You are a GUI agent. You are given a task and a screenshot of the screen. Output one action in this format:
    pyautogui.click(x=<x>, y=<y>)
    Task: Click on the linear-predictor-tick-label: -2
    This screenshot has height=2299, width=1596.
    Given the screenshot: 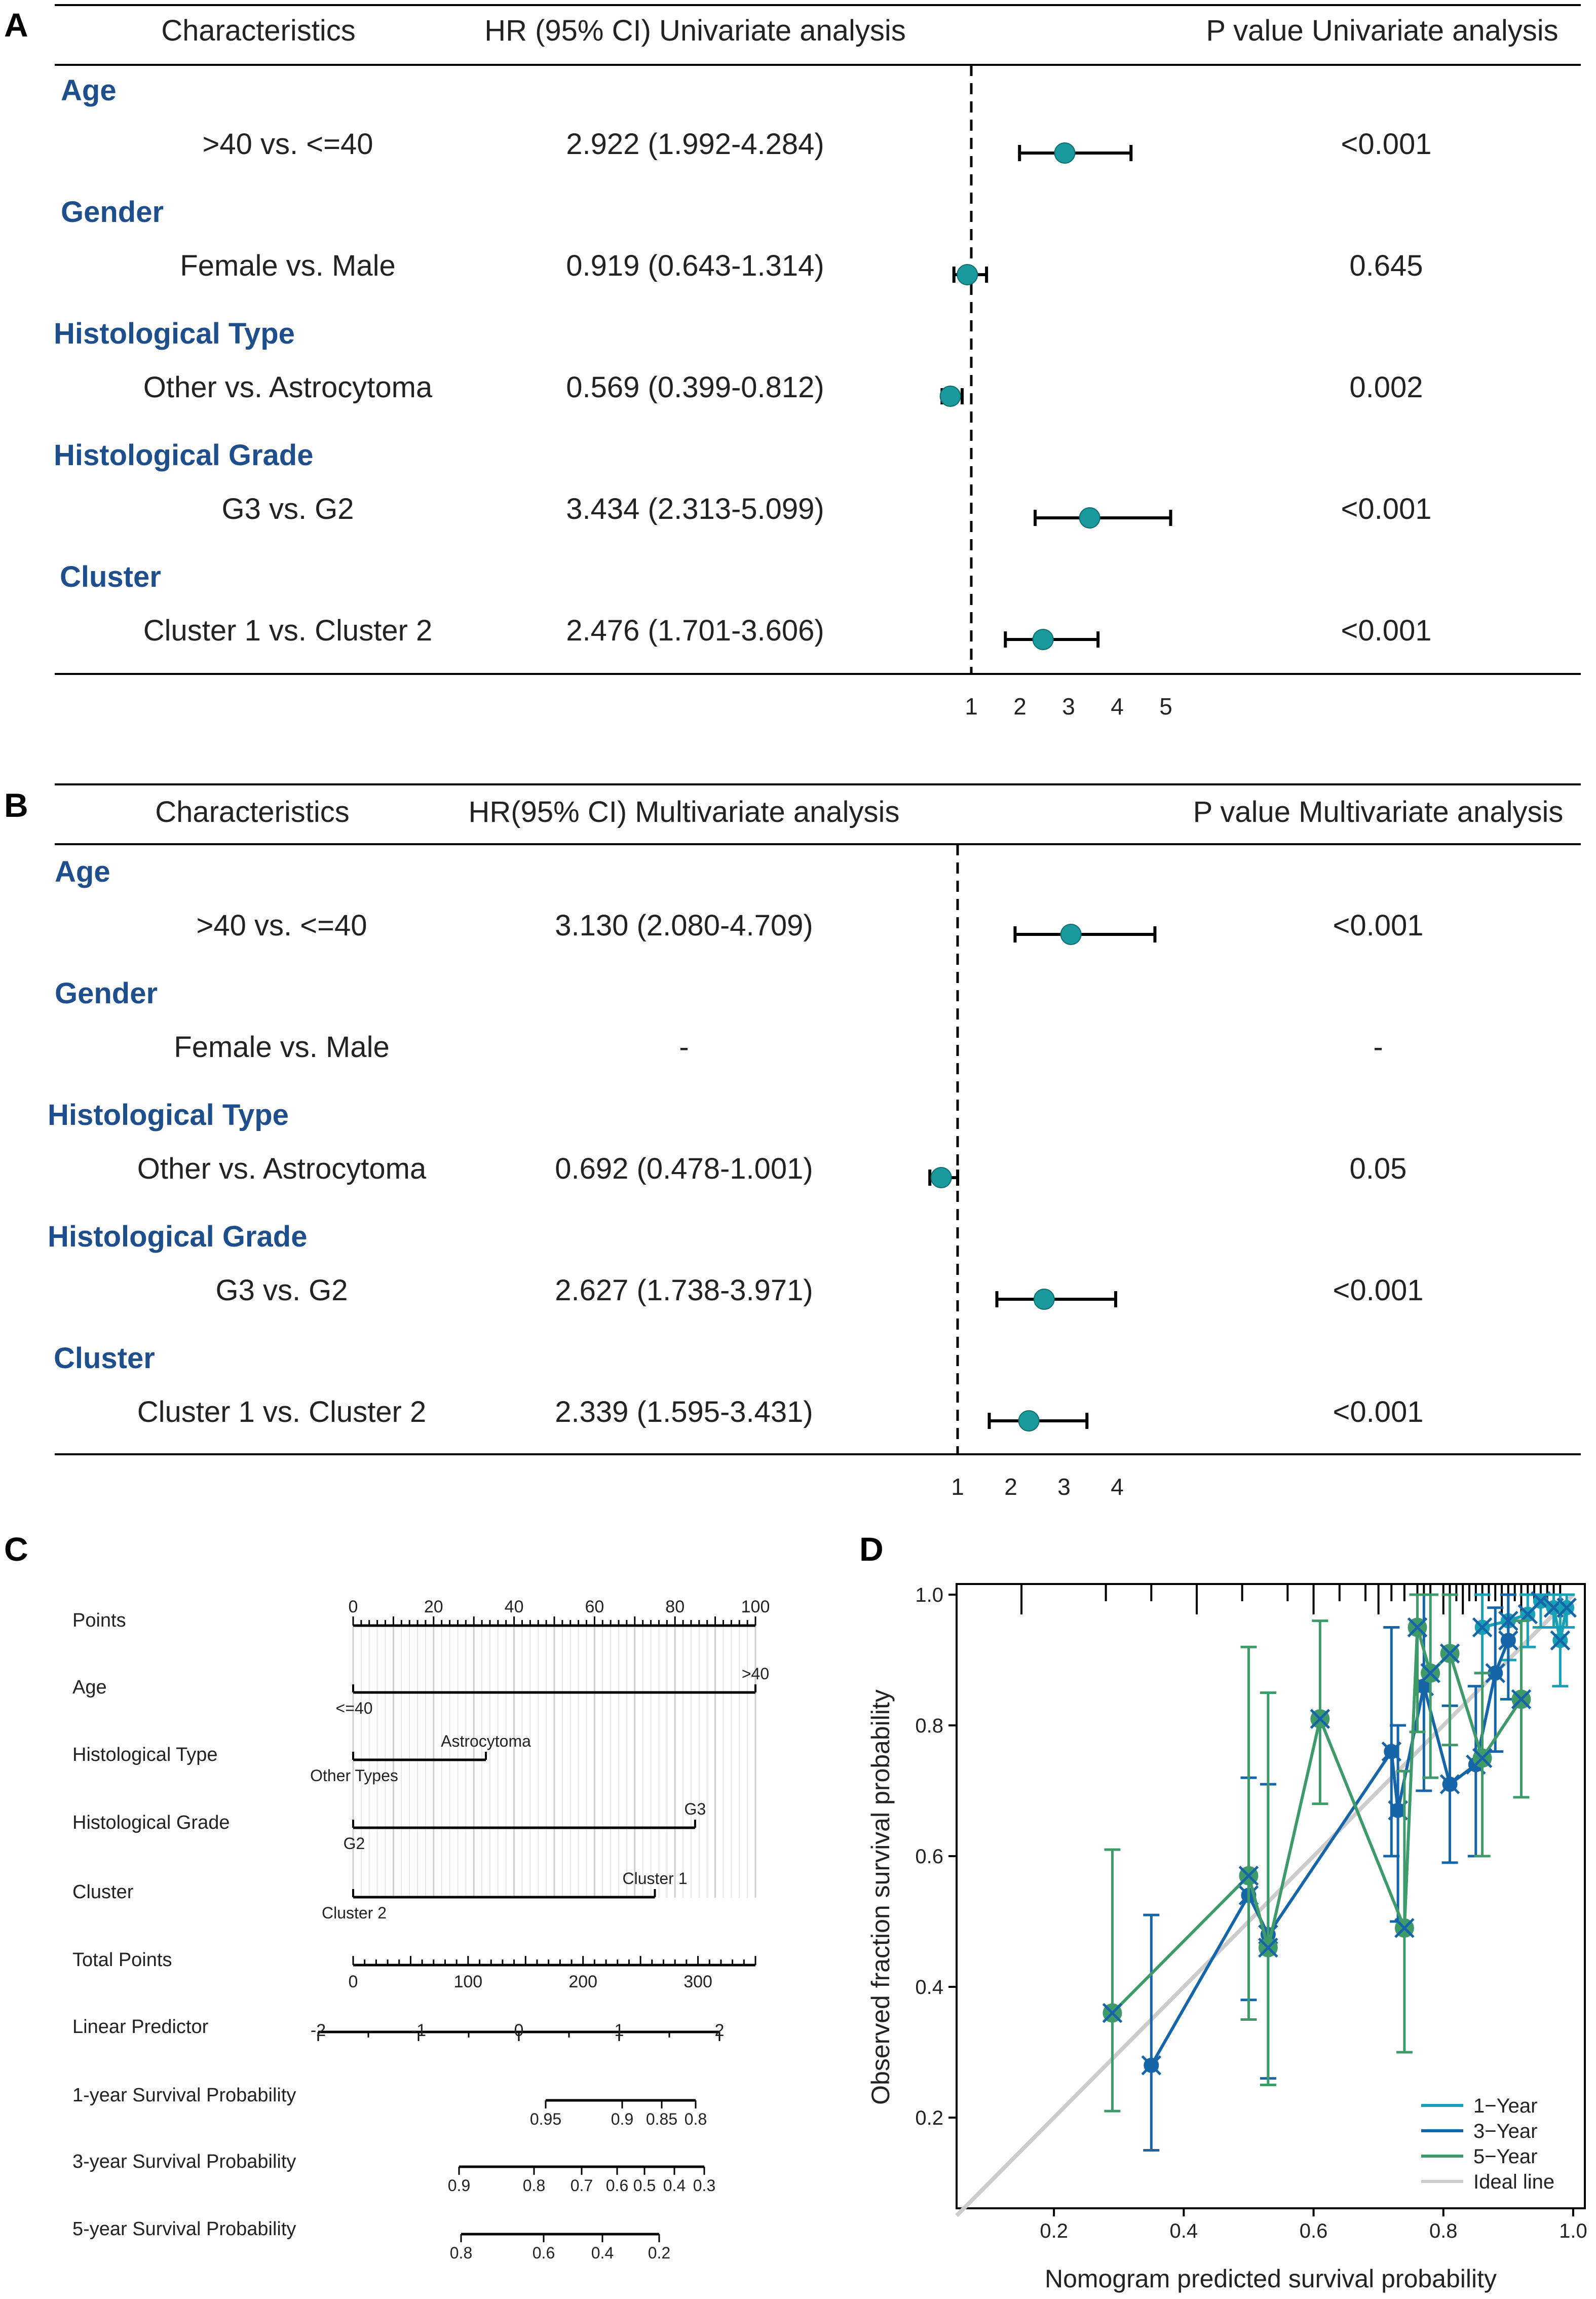 What is the action you would take?
    pyautogui.click(x=318, y=2030)
    